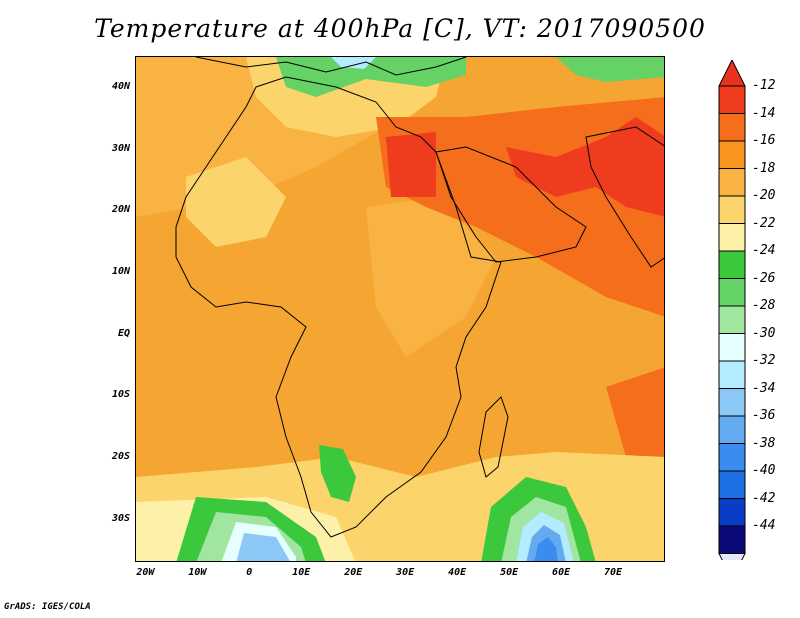 This screenshot has height=618, width=800. I want to click on colorbar-label: -36, so click(764, 415).